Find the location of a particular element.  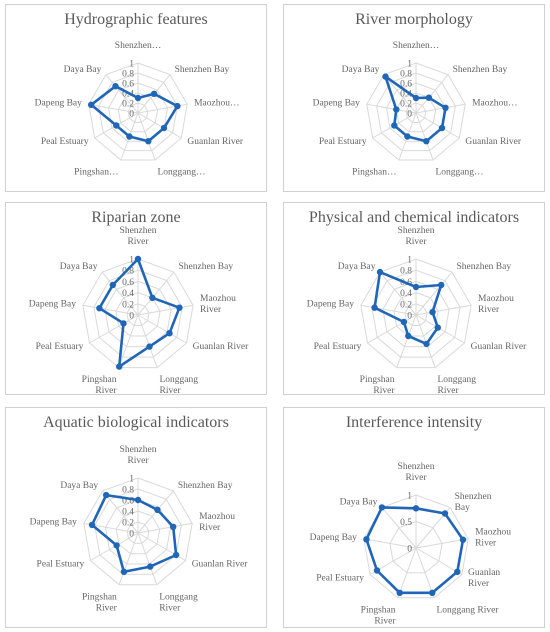

category-label: Daya Bay is located at coordinates (79, 486).